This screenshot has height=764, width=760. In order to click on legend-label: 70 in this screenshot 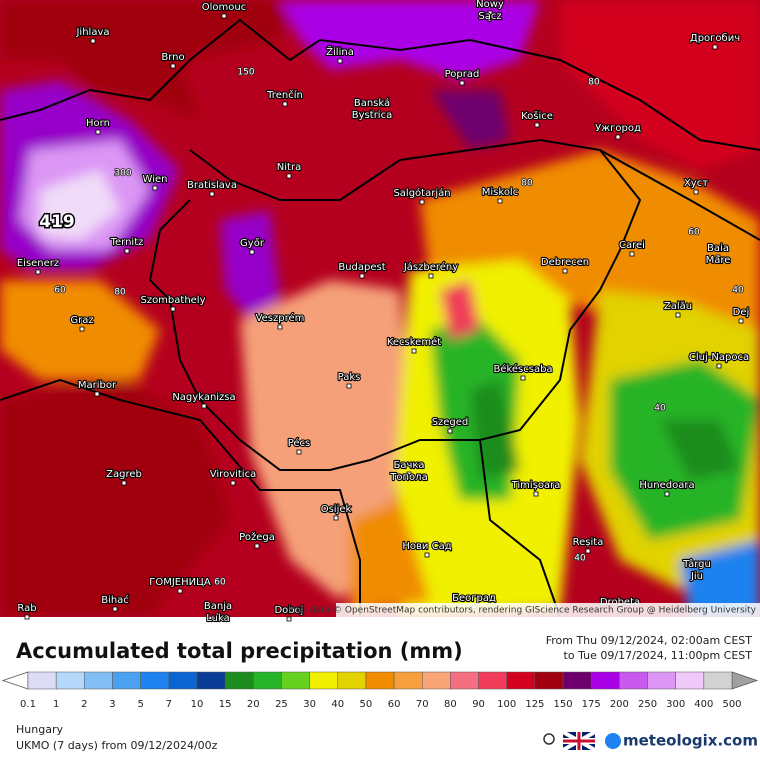, I will do `click(422, 704)`.